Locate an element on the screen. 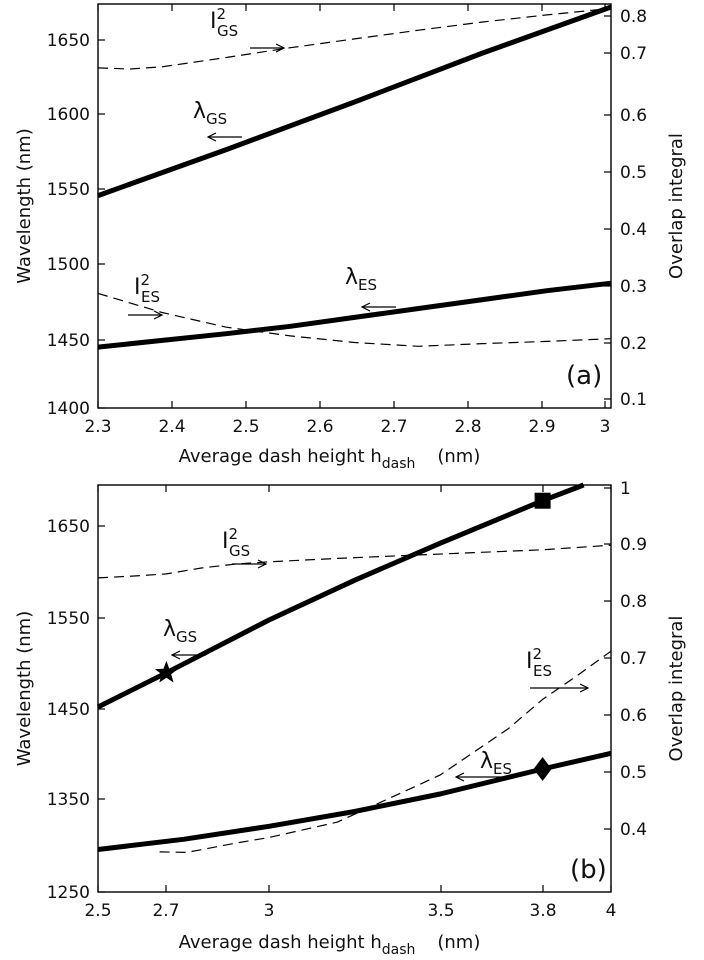 This screenshot has height=960, width=704. panel-label: (b) is located at coordinates (588, 870).